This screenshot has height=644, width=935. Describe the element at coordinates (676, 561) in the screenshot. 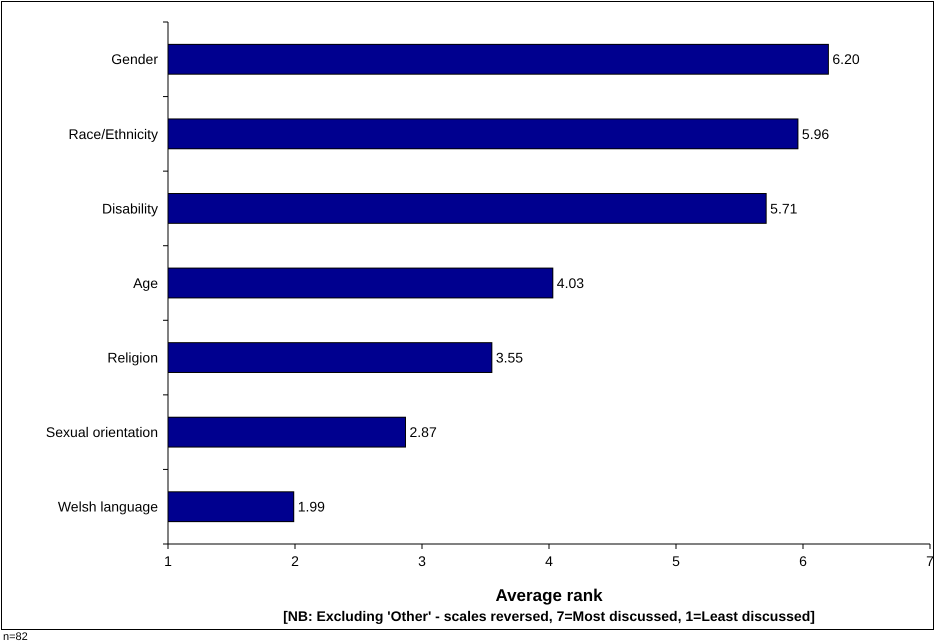

I see `x-tick-label: 5` at that location.